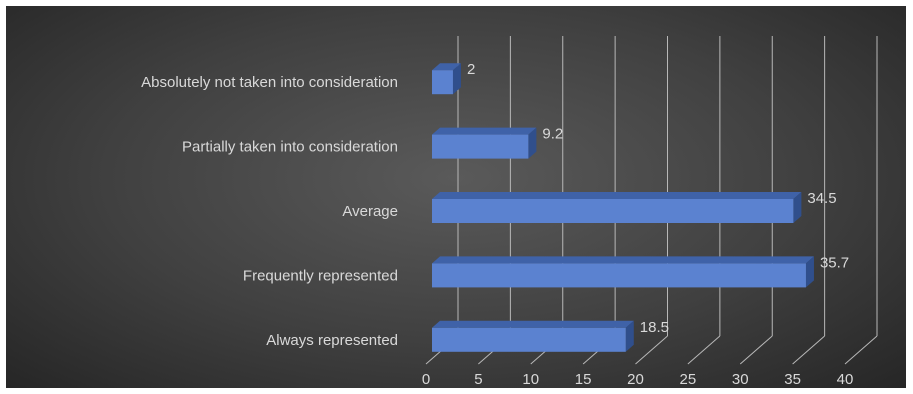  I want to click on category-label: Absolutely not taken into consideration, so click(269, 82).